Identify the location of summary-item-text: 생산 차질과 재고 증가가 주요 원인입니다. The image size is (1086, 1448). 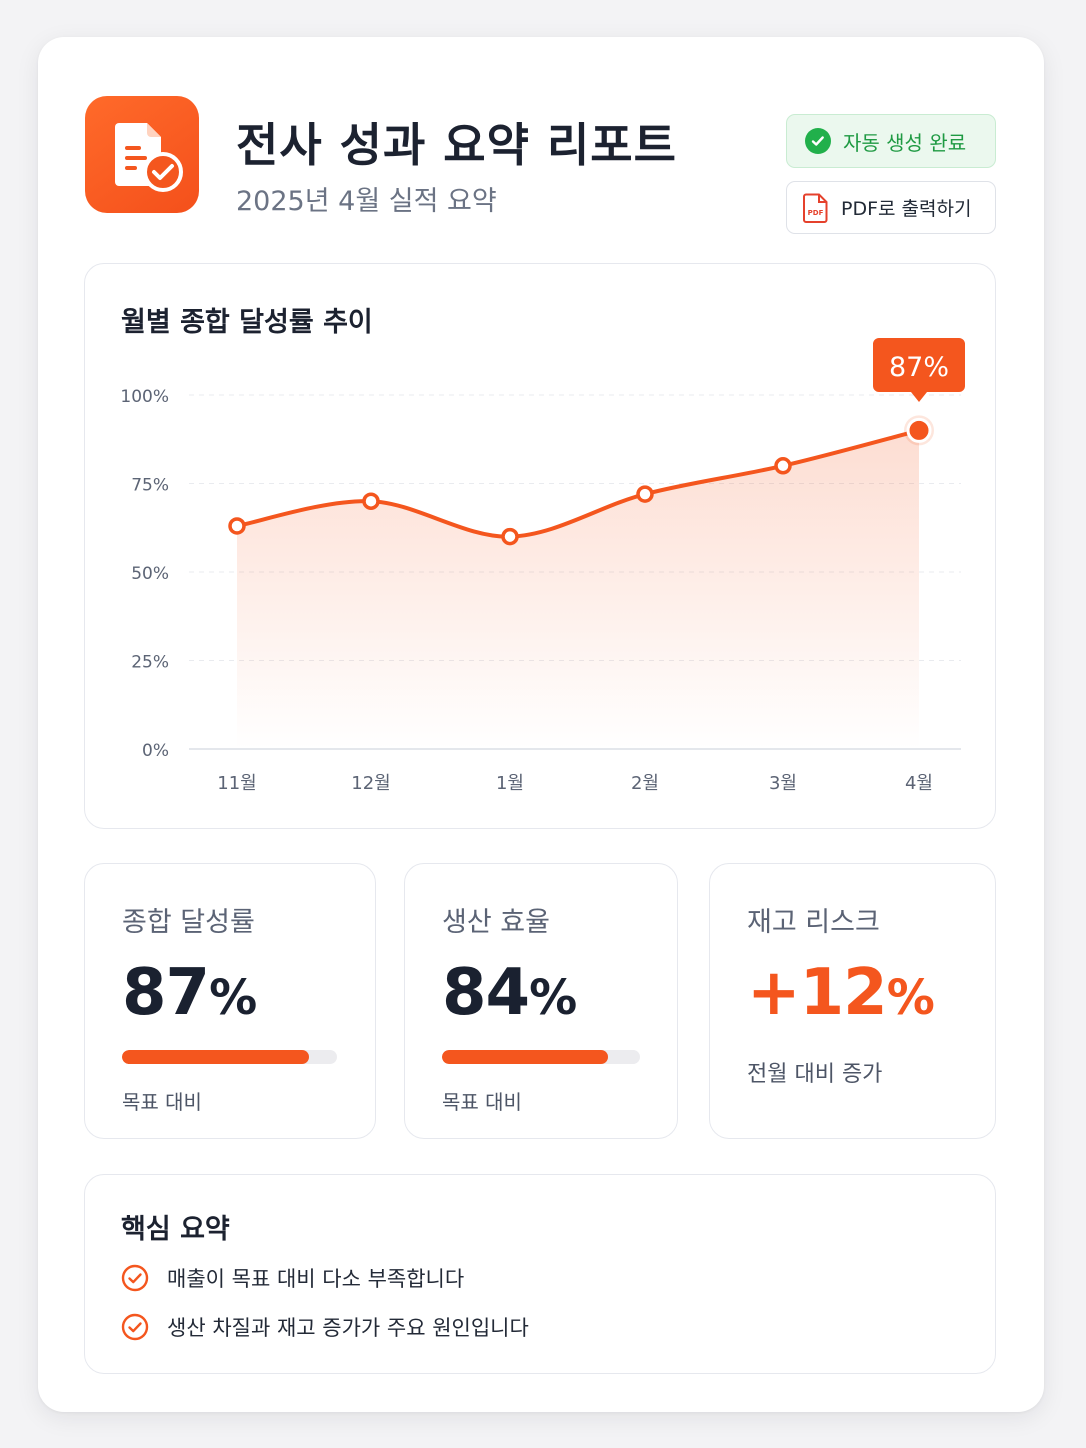
(348, 1328).